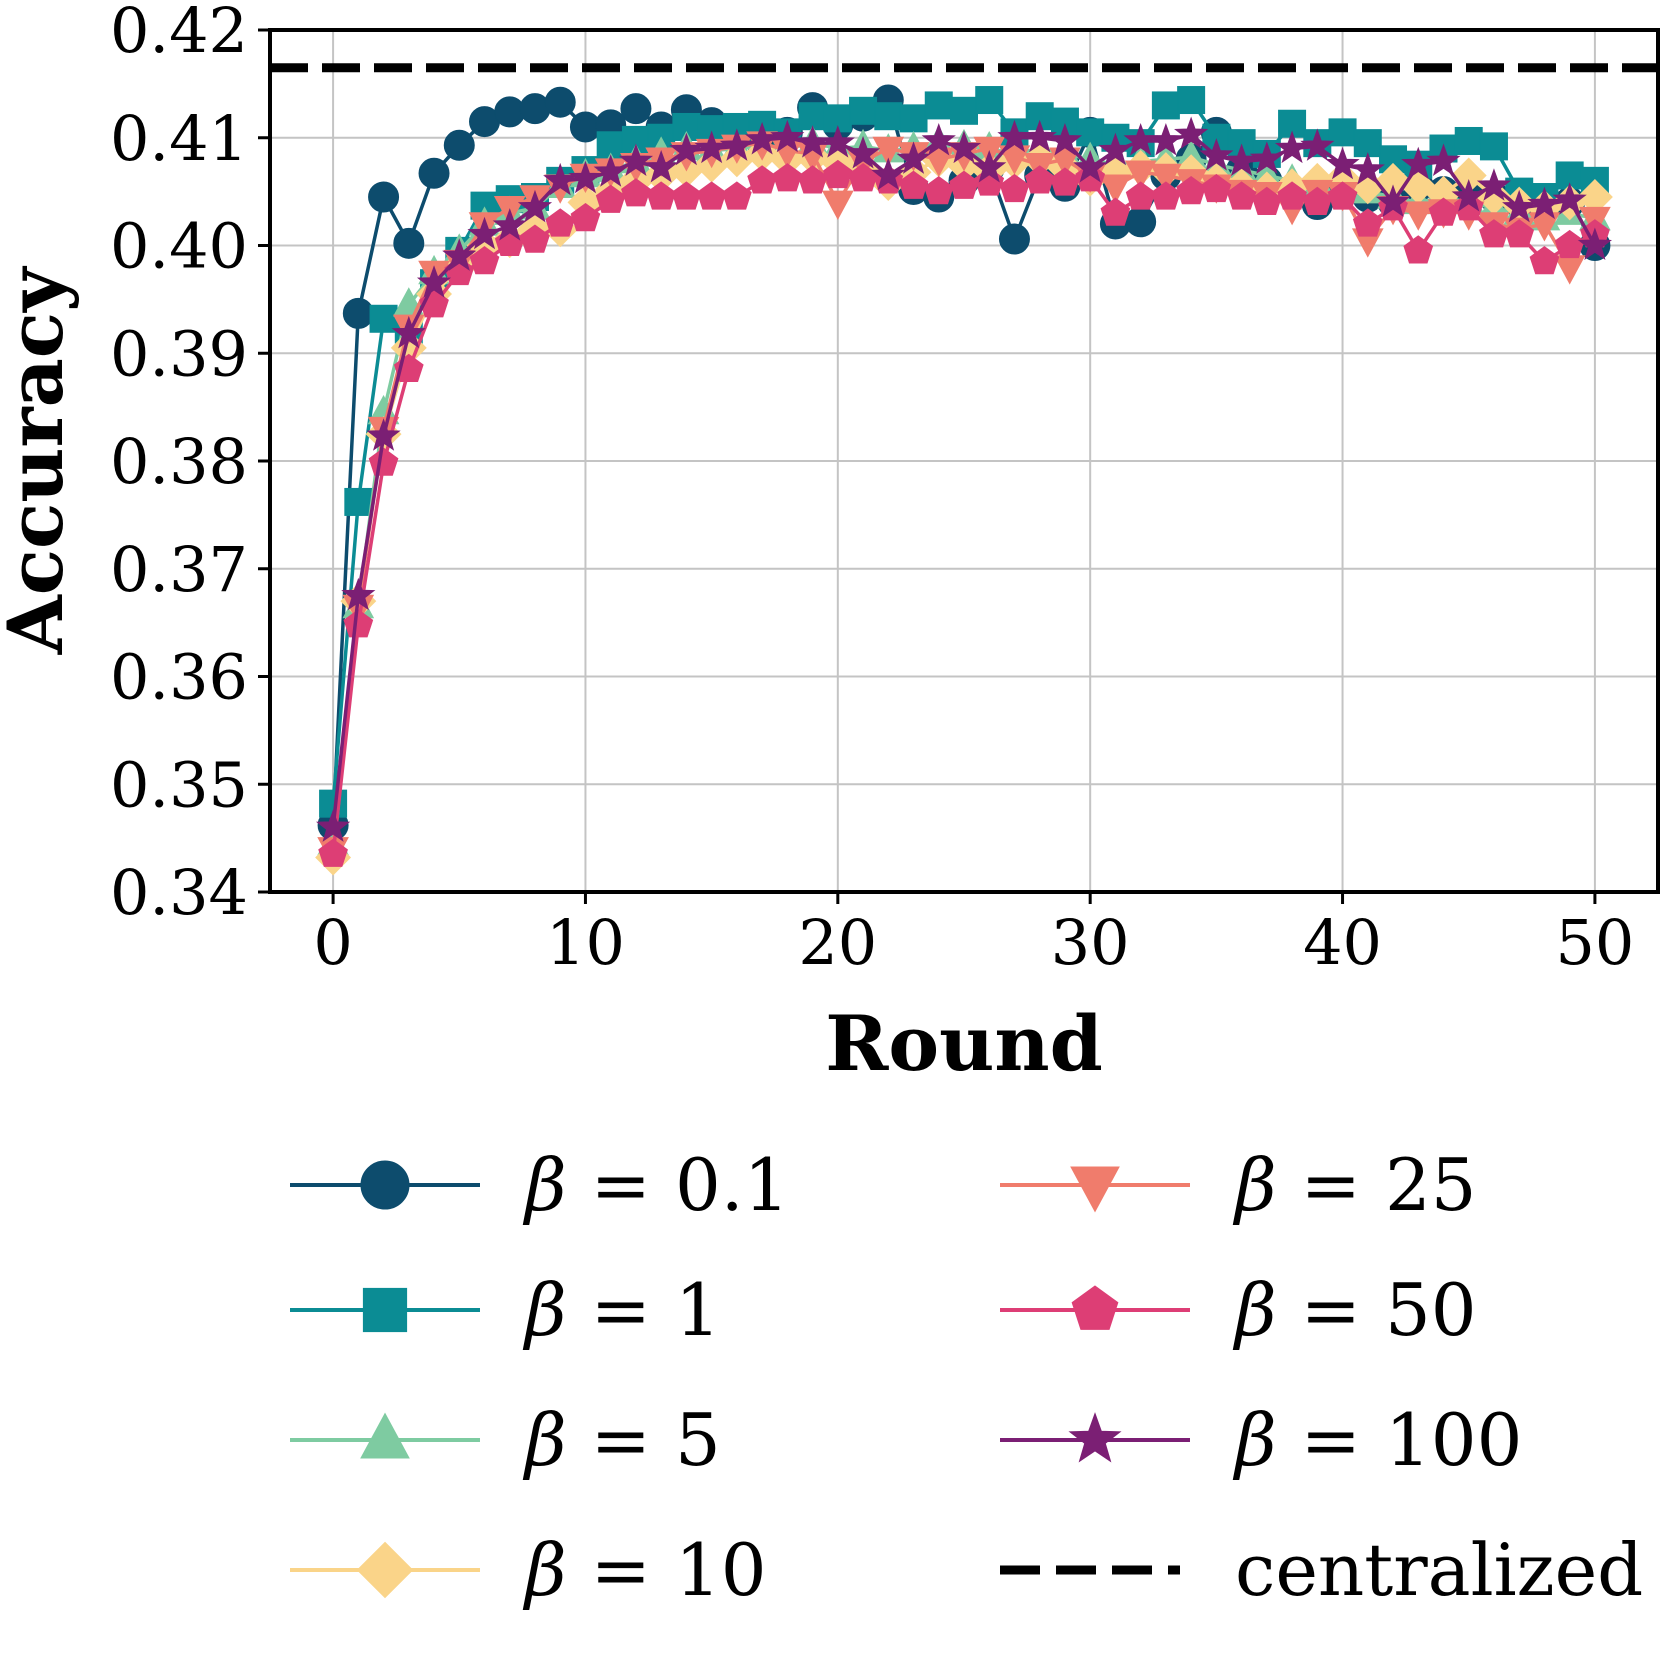 The image size is (1662, 1655). Describe the element at coordinates (179, 138) in the screenshot. I see `y-tick-label: 0.41` at that location.